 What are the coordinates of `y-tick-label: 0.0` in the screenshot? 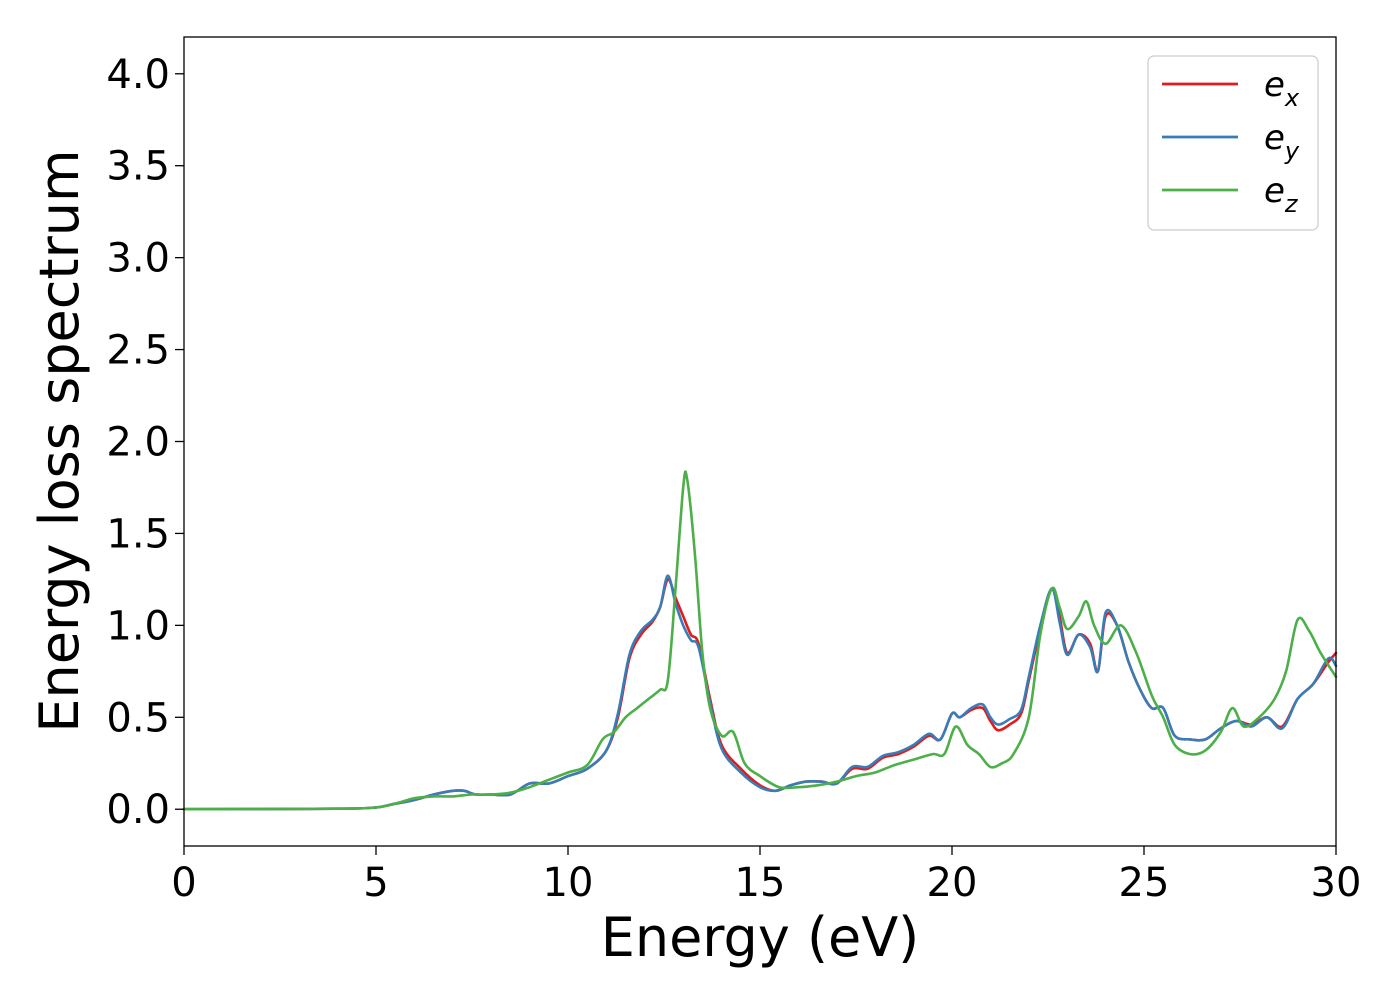 It's located at (138, 810).